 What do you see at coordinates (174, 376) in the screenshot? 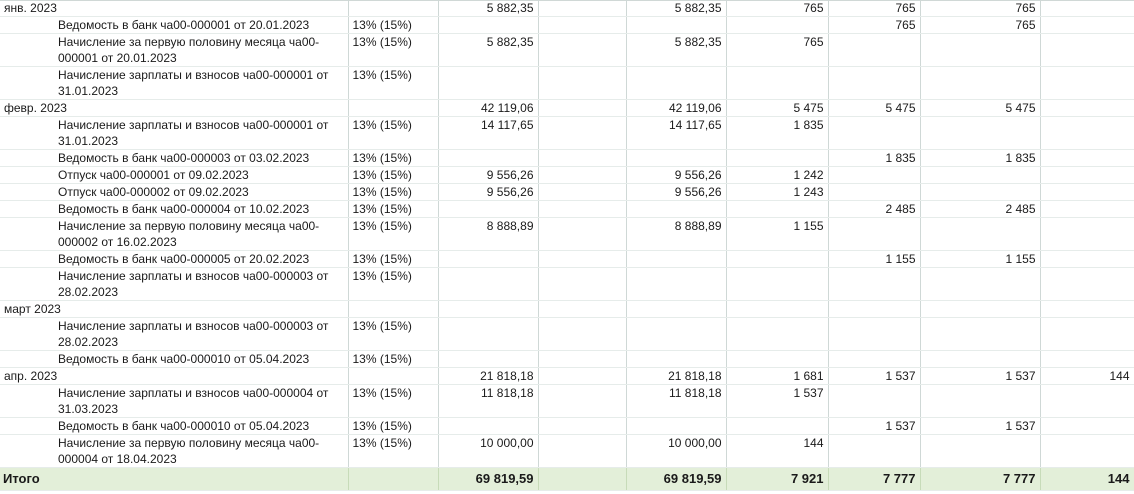
I see `period-label: апр. 2023` at bounding box center [174, 376].